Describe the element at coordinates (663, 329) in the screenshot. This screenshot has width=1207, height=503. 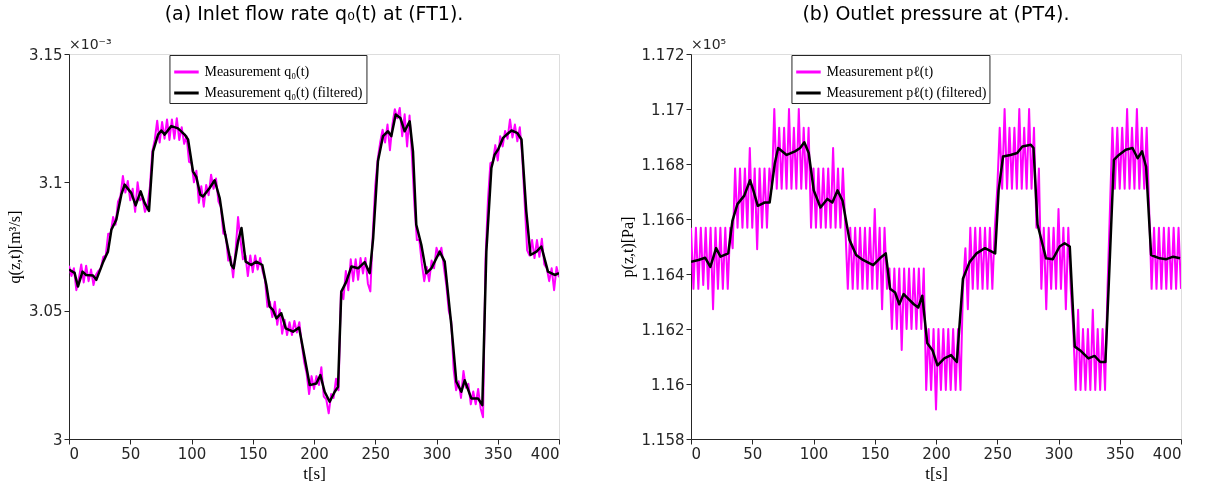
I see `y-tick-label: 1.162` at that location.